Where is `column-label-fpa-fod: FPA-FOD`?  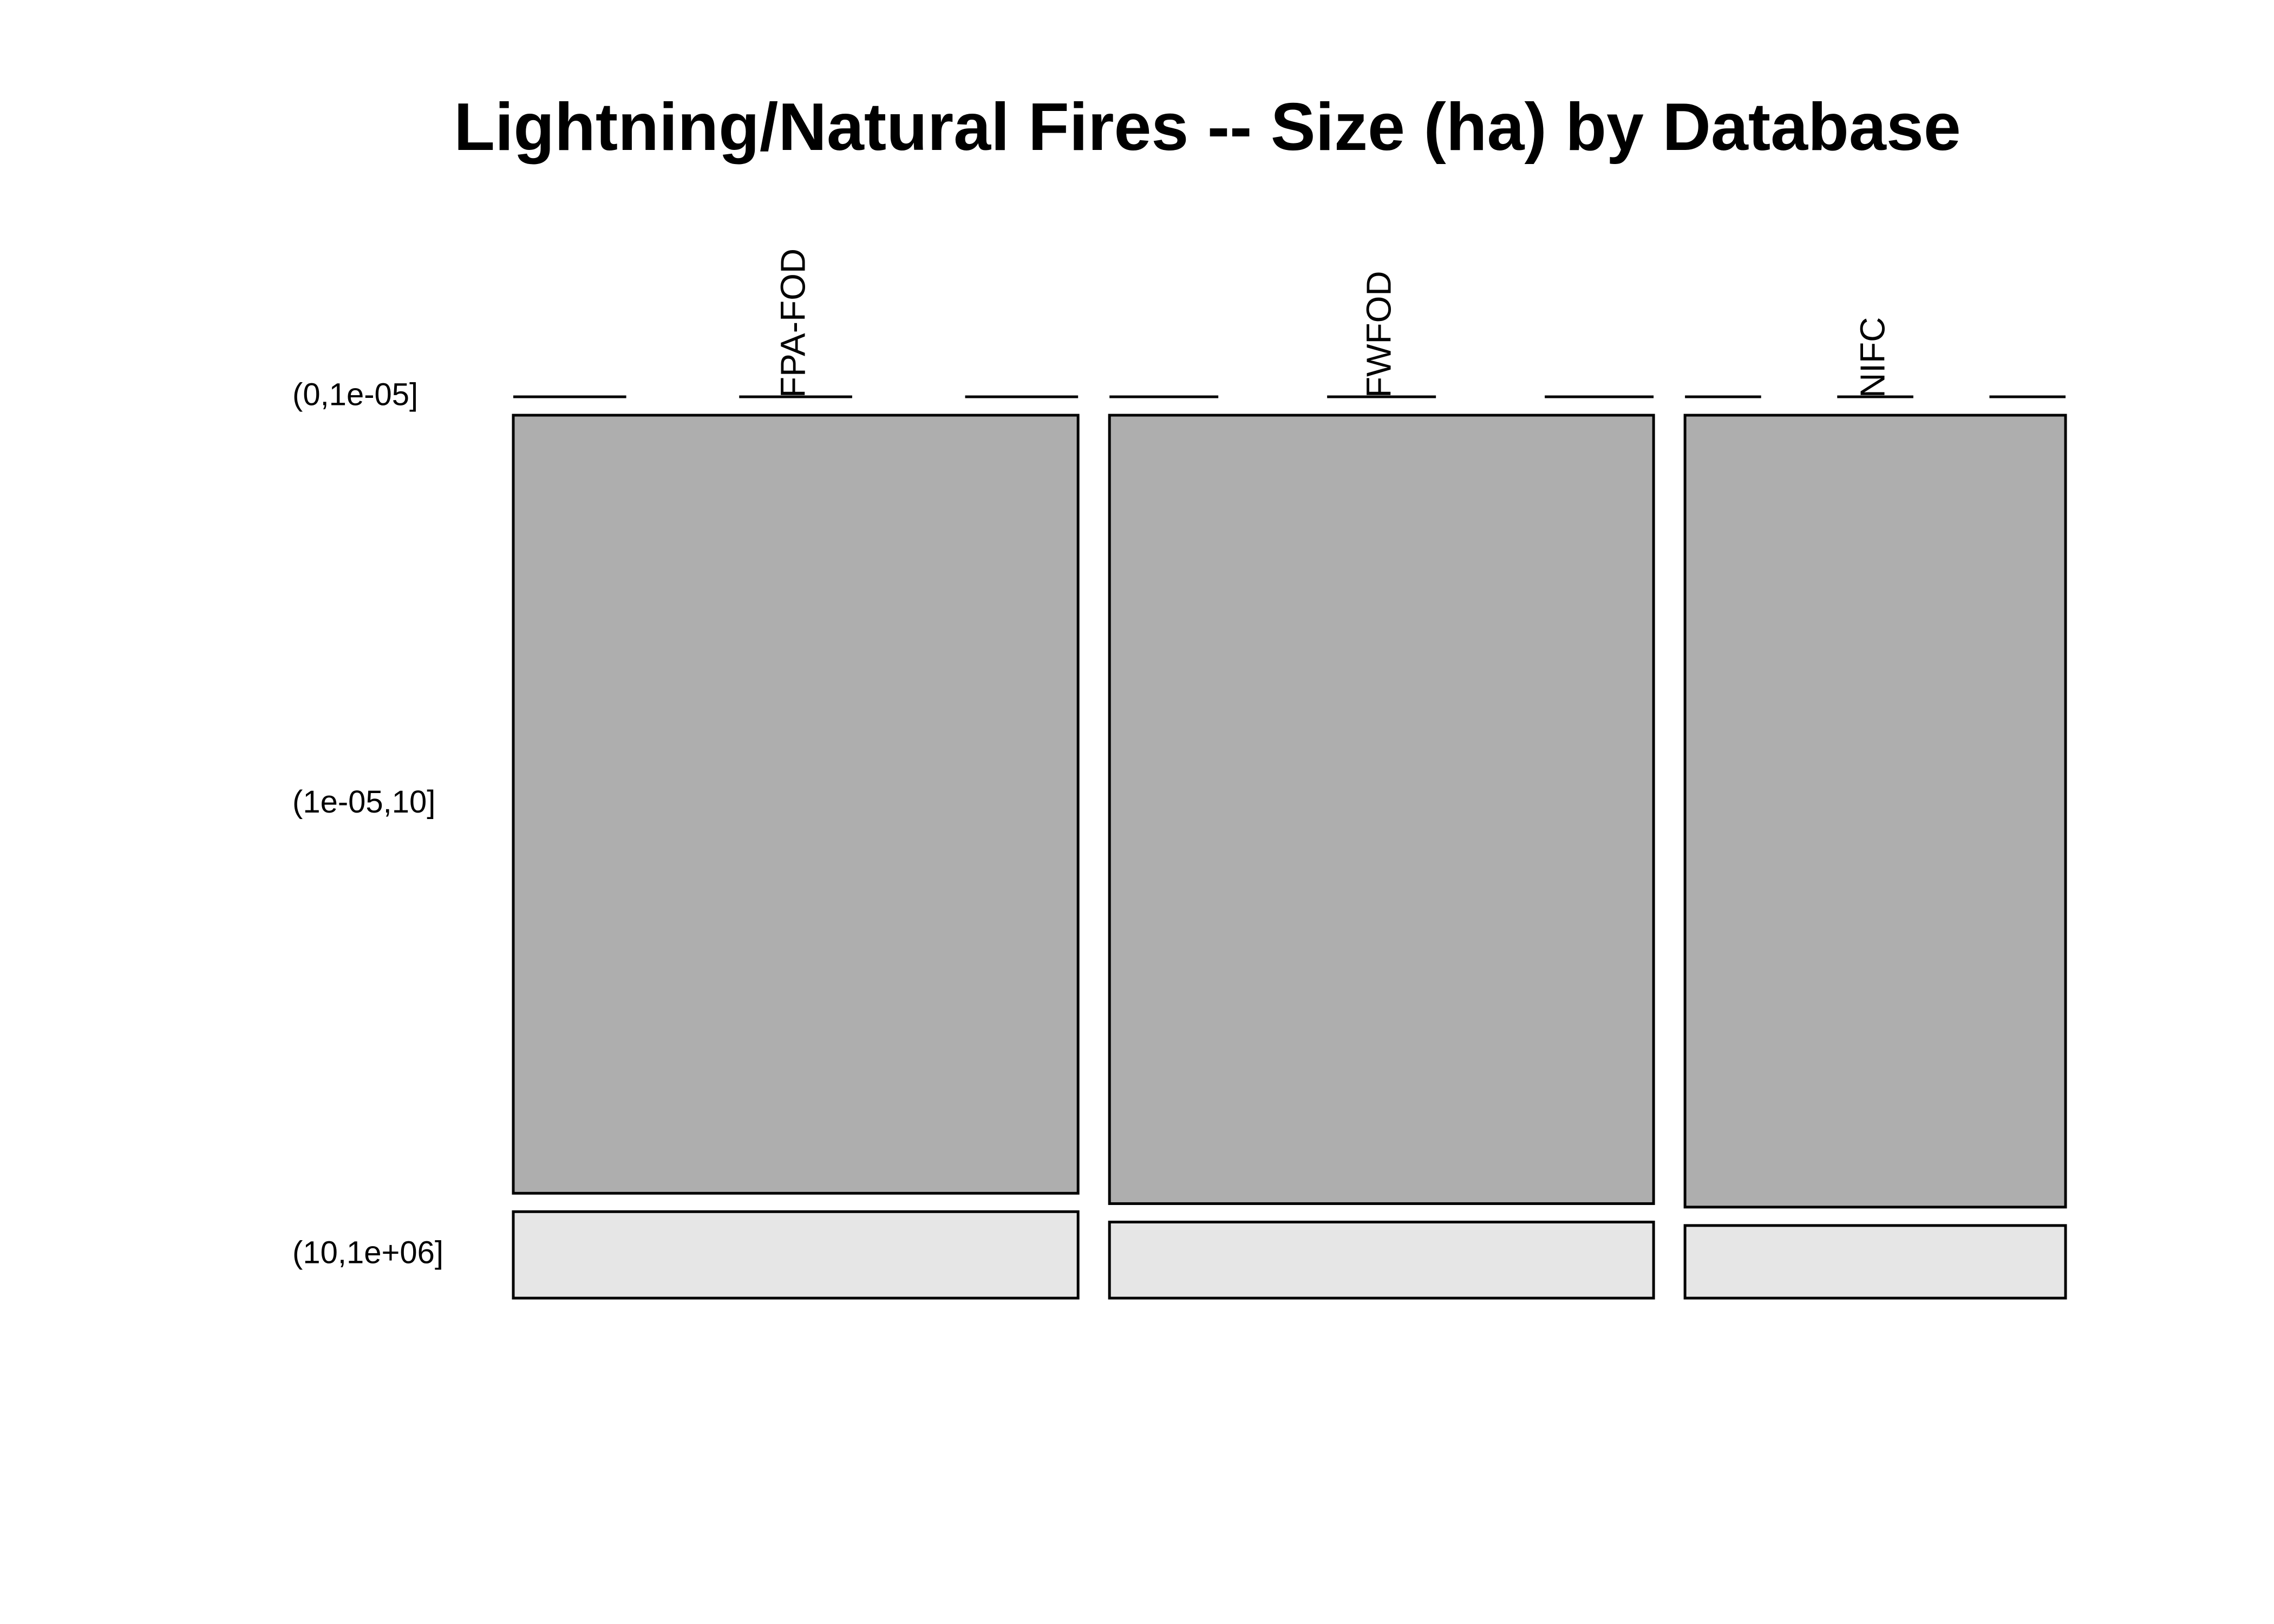
column-label-fpa-fod: FPA-FOD is located at coordinates (793, 323).